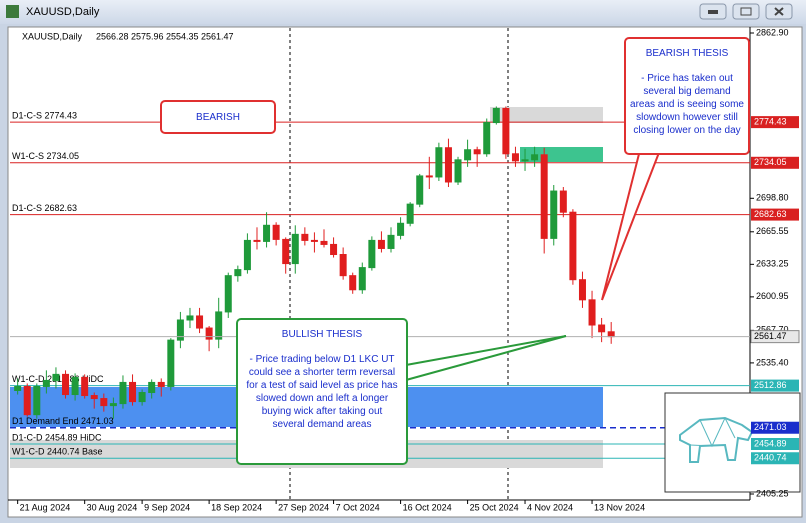  I want to click on y-tick-label: 2862.90, so click(772, 32).